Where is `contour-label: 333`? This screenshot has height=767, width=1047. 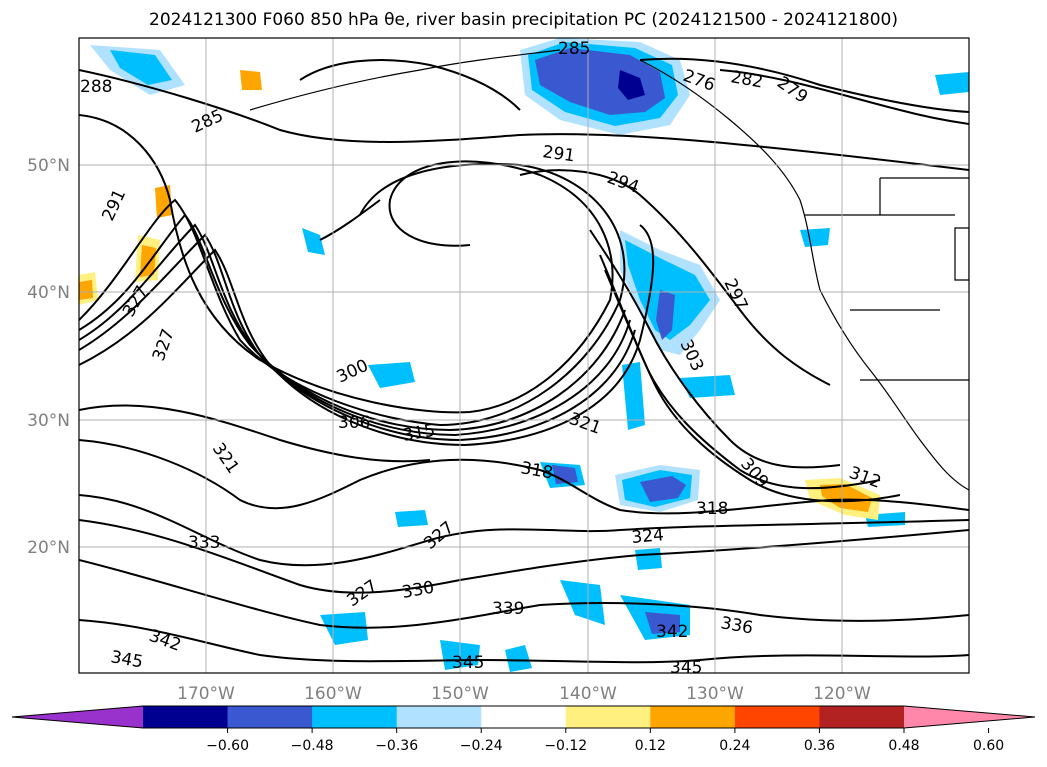 contour-label: 333 is located at coordinates (204, 543).